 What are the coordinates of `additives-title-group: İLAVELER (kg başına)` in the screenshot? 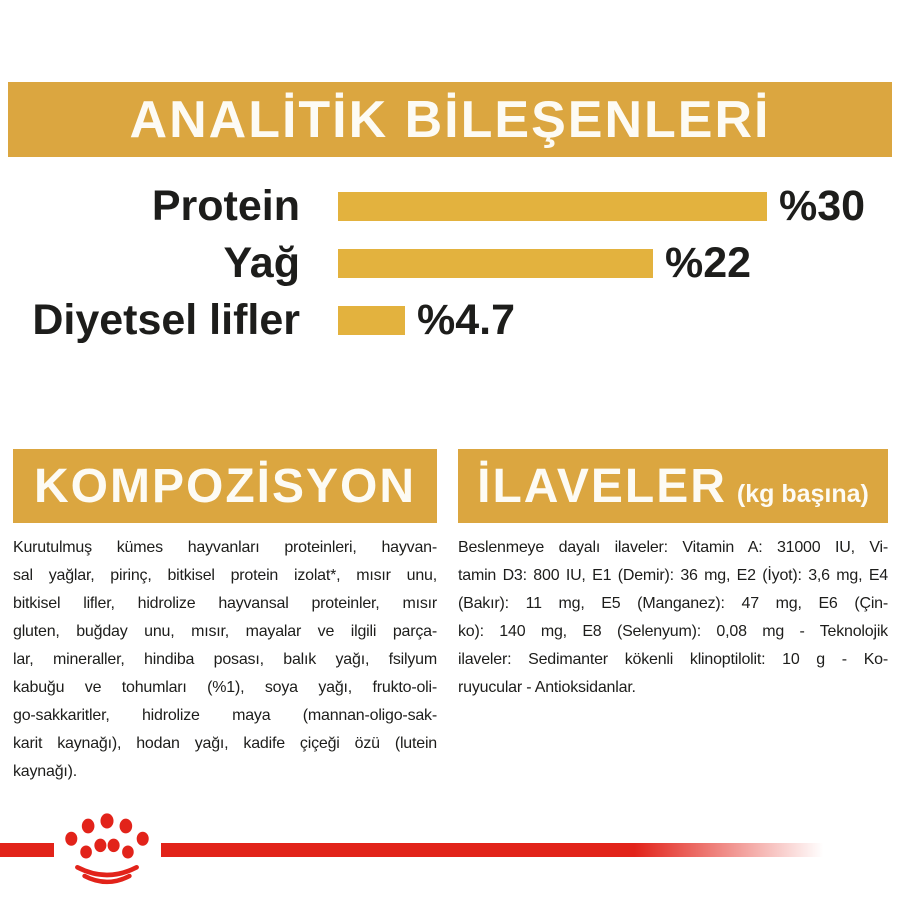 It's located at (673, 486).